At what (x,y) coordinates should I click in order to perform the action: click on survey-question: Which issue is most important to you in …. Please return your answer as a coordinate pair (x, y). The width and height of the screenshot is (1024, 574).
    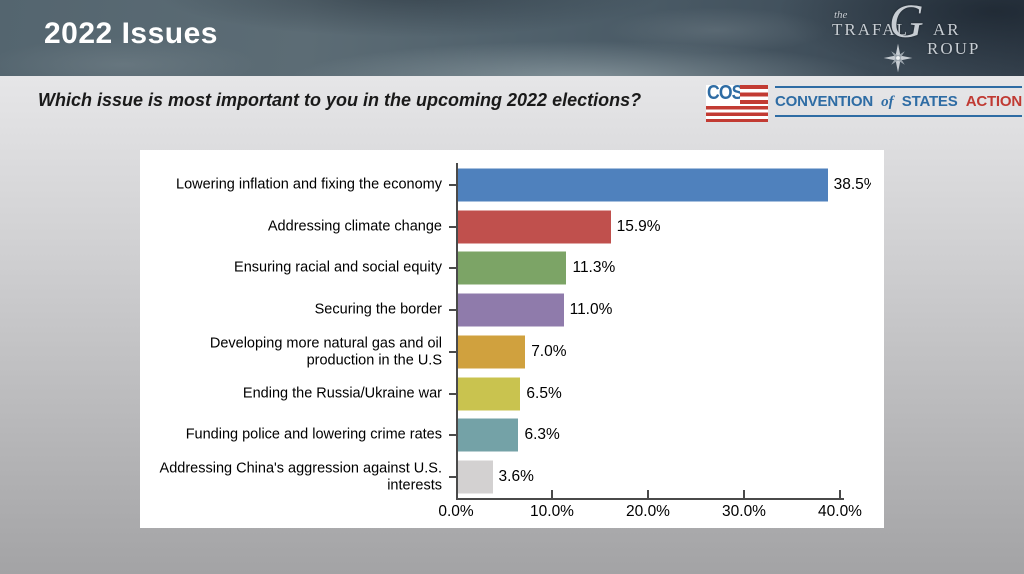
    Looking at the image, I should click on (340, 100).